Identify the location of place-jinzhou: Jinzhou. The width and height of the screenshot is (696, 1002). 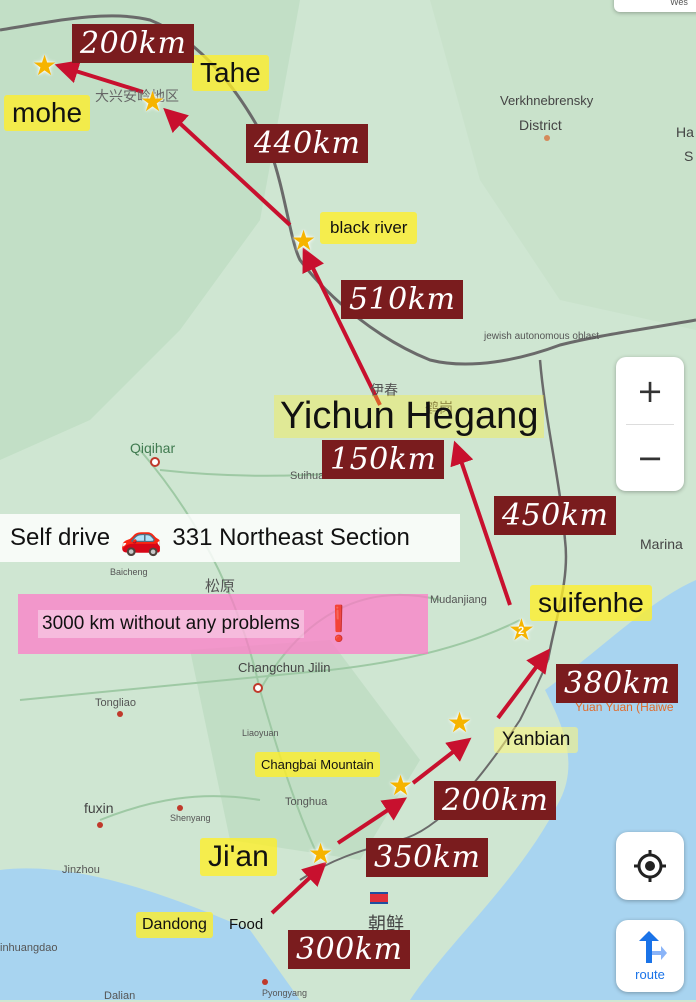
(81, 870).